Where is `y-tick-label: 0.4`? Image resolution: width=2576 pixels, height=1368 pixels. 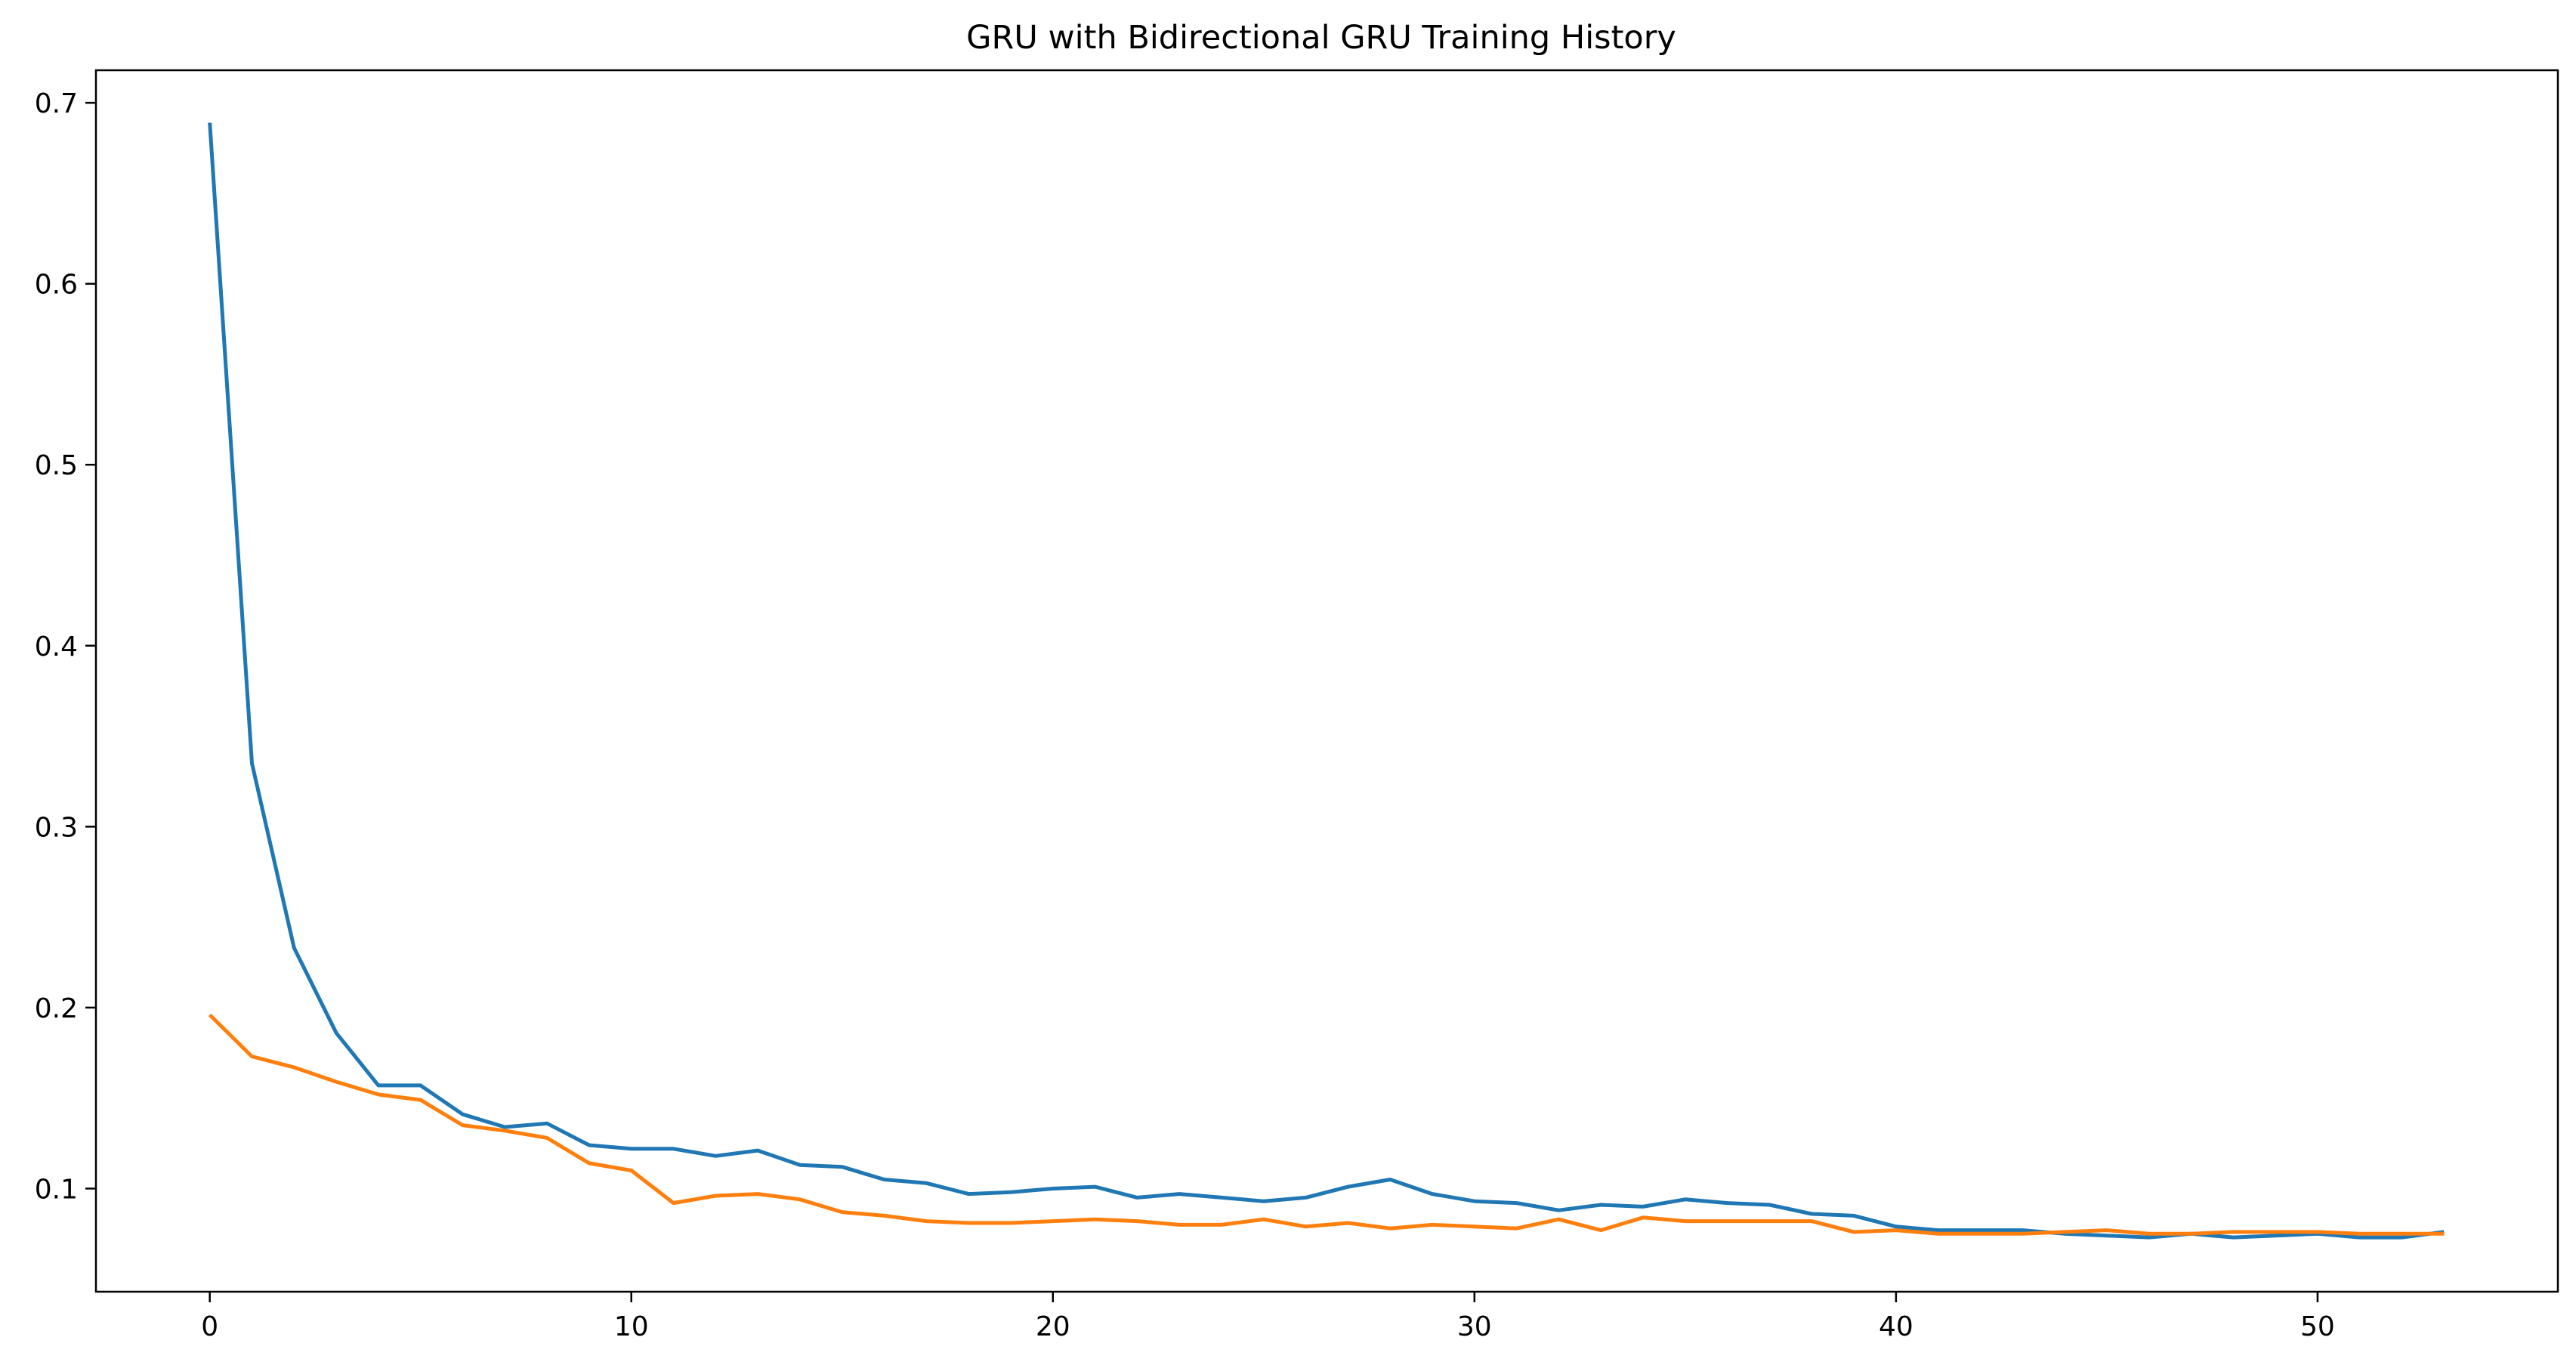
y-tick-label: 0.4 is located at coordinates (56, 647).